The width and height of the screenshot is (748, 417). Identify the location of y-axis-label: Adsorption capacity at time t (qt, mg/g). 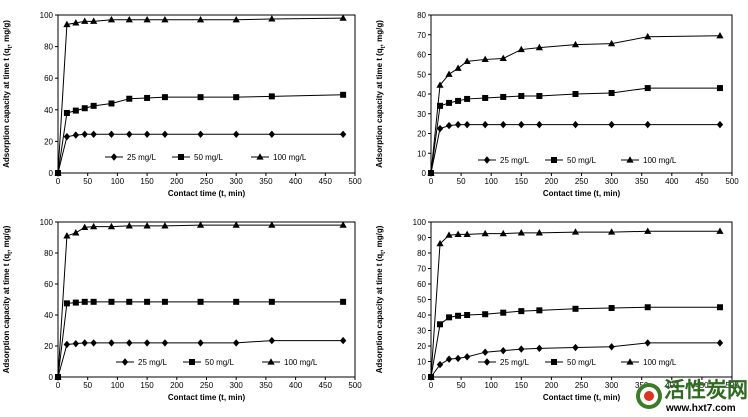
(8, 94).